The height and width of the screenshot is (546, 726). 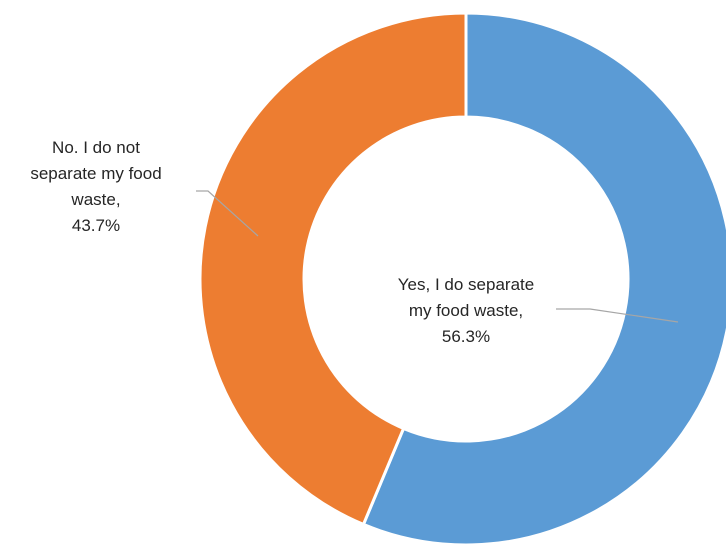 What do you see at coordinates (95, 186) in the screenshot?
I see `data-label-2: No. I do not separate my food waste, 43.7%` at bounding box center [95, 186].